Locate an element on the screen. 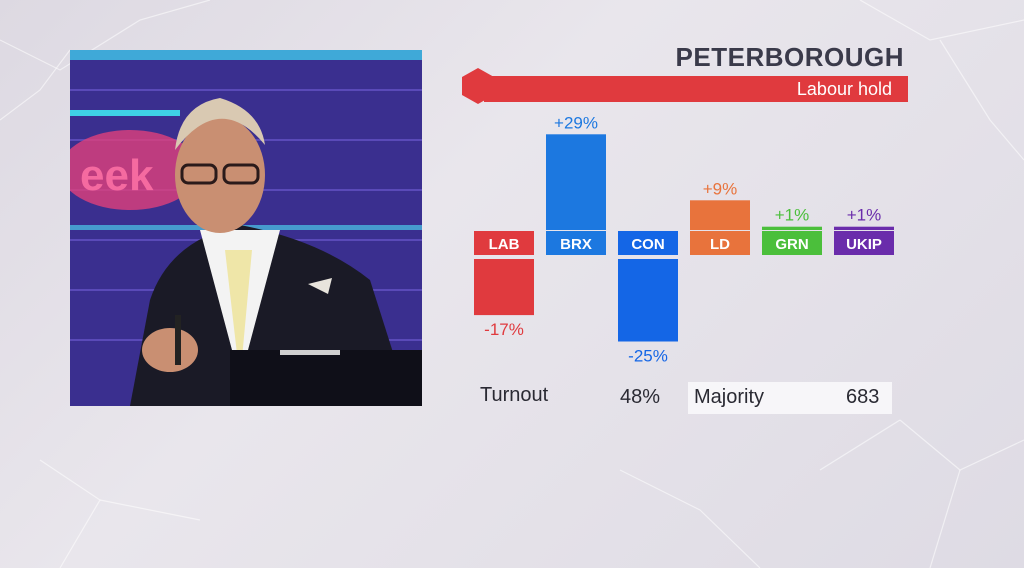  result-text: Labour hold is located at coordinates (844, 89).